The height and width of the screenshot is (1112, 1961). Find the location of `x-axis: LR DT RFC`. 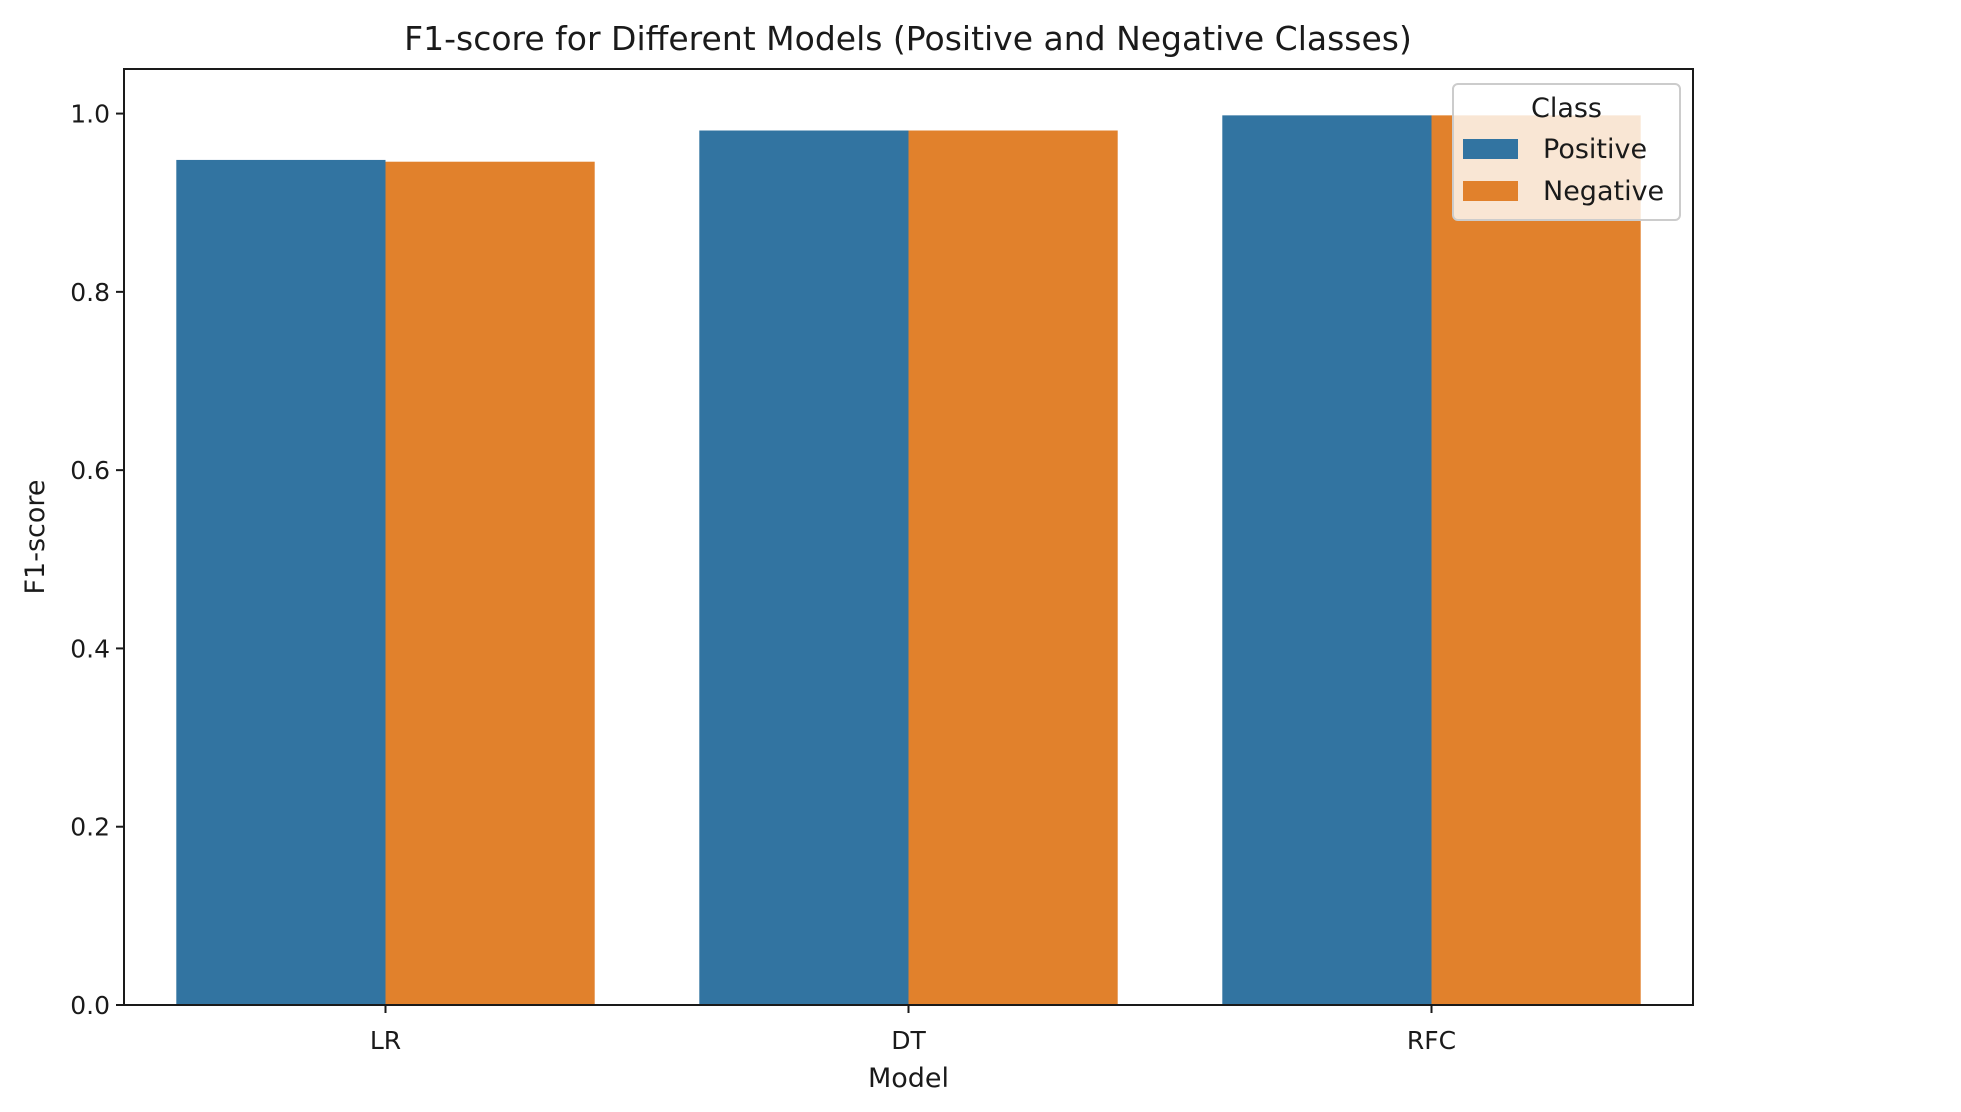

x-axis: LR DT RFC is located at coordinates (913, 1030).